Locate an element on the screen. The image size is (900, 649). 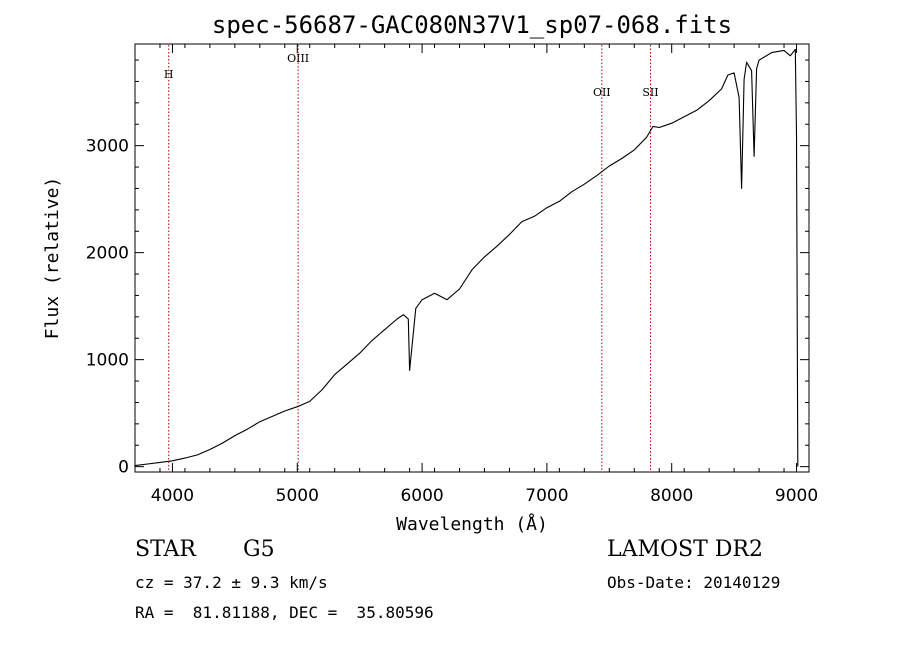
y-axis-label: Flux (relative) is located at coordinates (52, 258).